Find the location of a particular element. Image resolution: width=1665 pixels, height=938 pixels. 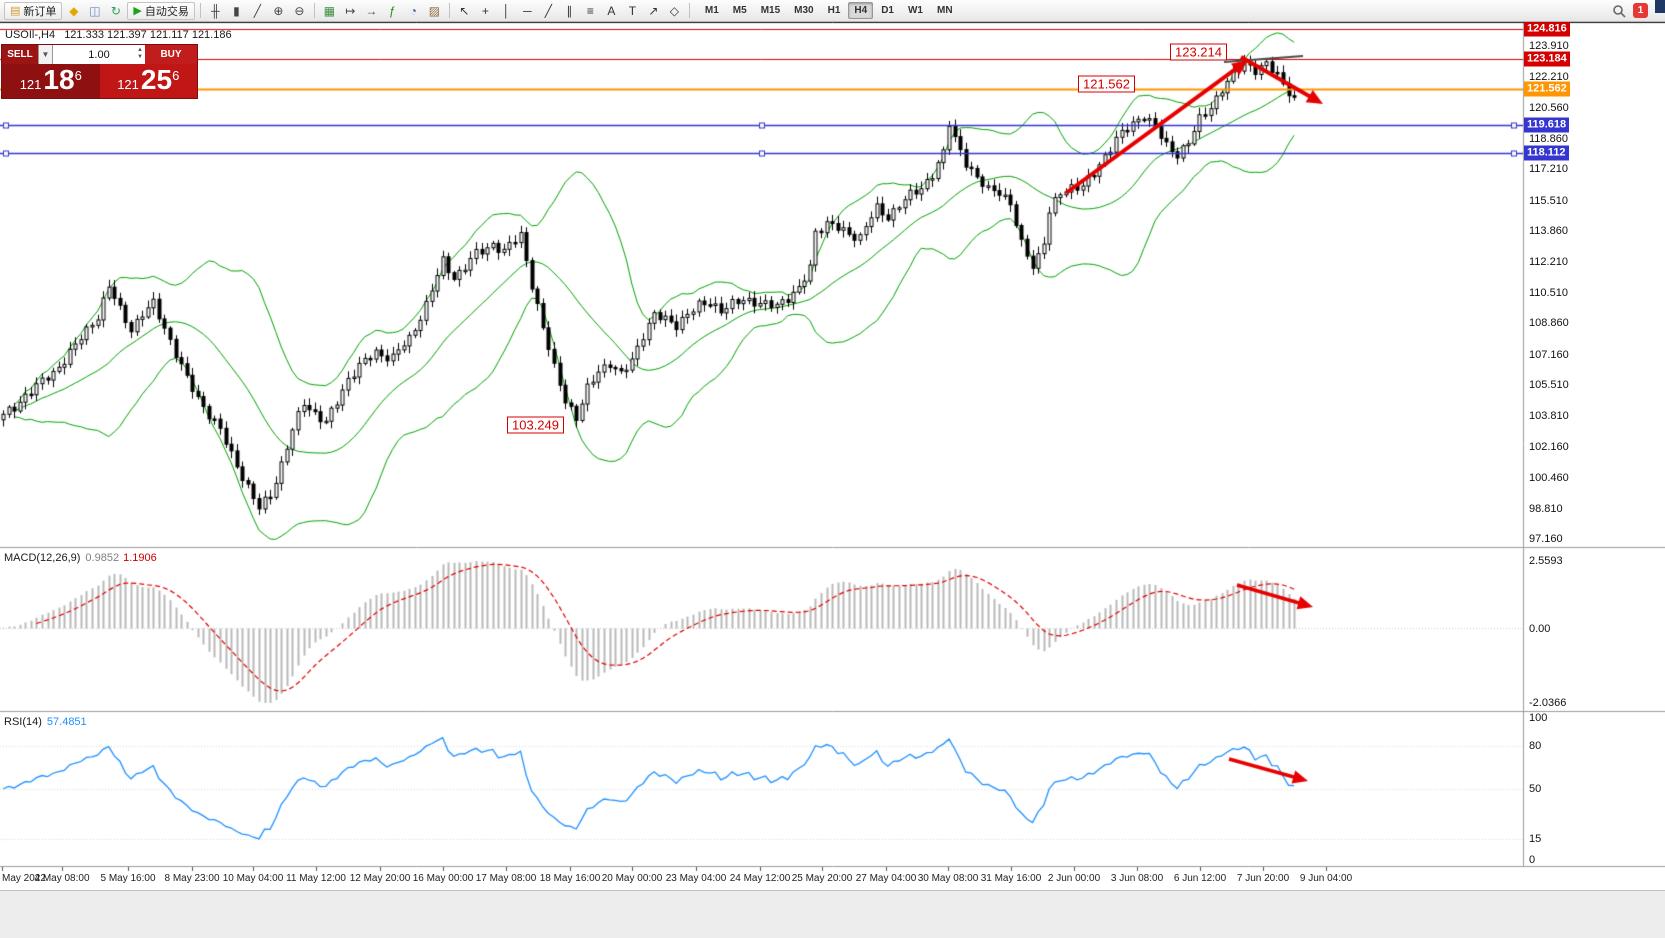

time-label: 10 May 04:00 is located at coordinates (253, 878).